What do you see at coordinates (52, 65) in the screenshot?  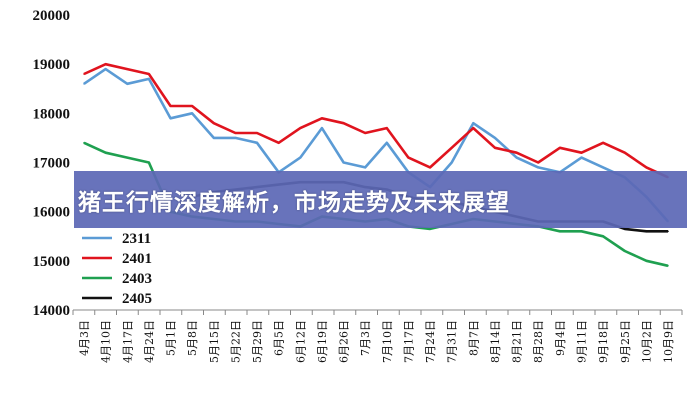 I see `y-tick-label: 19000` at bounding box center [52, 65].